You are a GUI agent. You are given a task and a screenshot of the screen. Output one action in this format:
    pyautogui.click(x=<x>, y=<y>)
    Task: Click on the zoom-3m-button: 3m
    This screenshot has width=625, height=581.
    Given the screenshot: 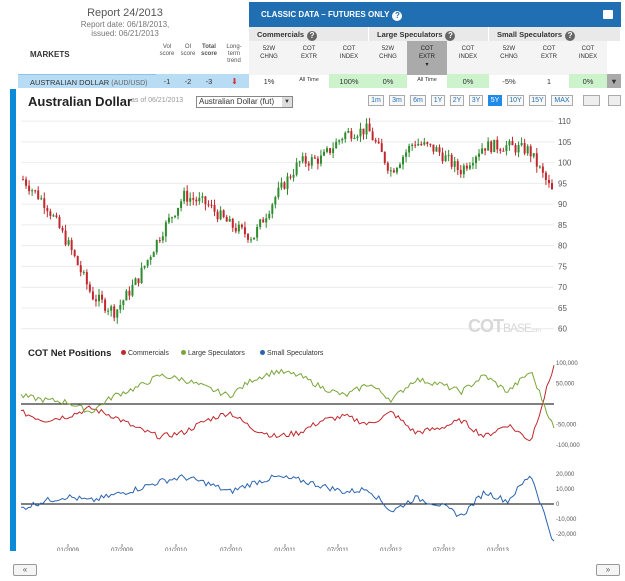 What is the action you would take?
    pyautogui.click(x=397, y=100)
    